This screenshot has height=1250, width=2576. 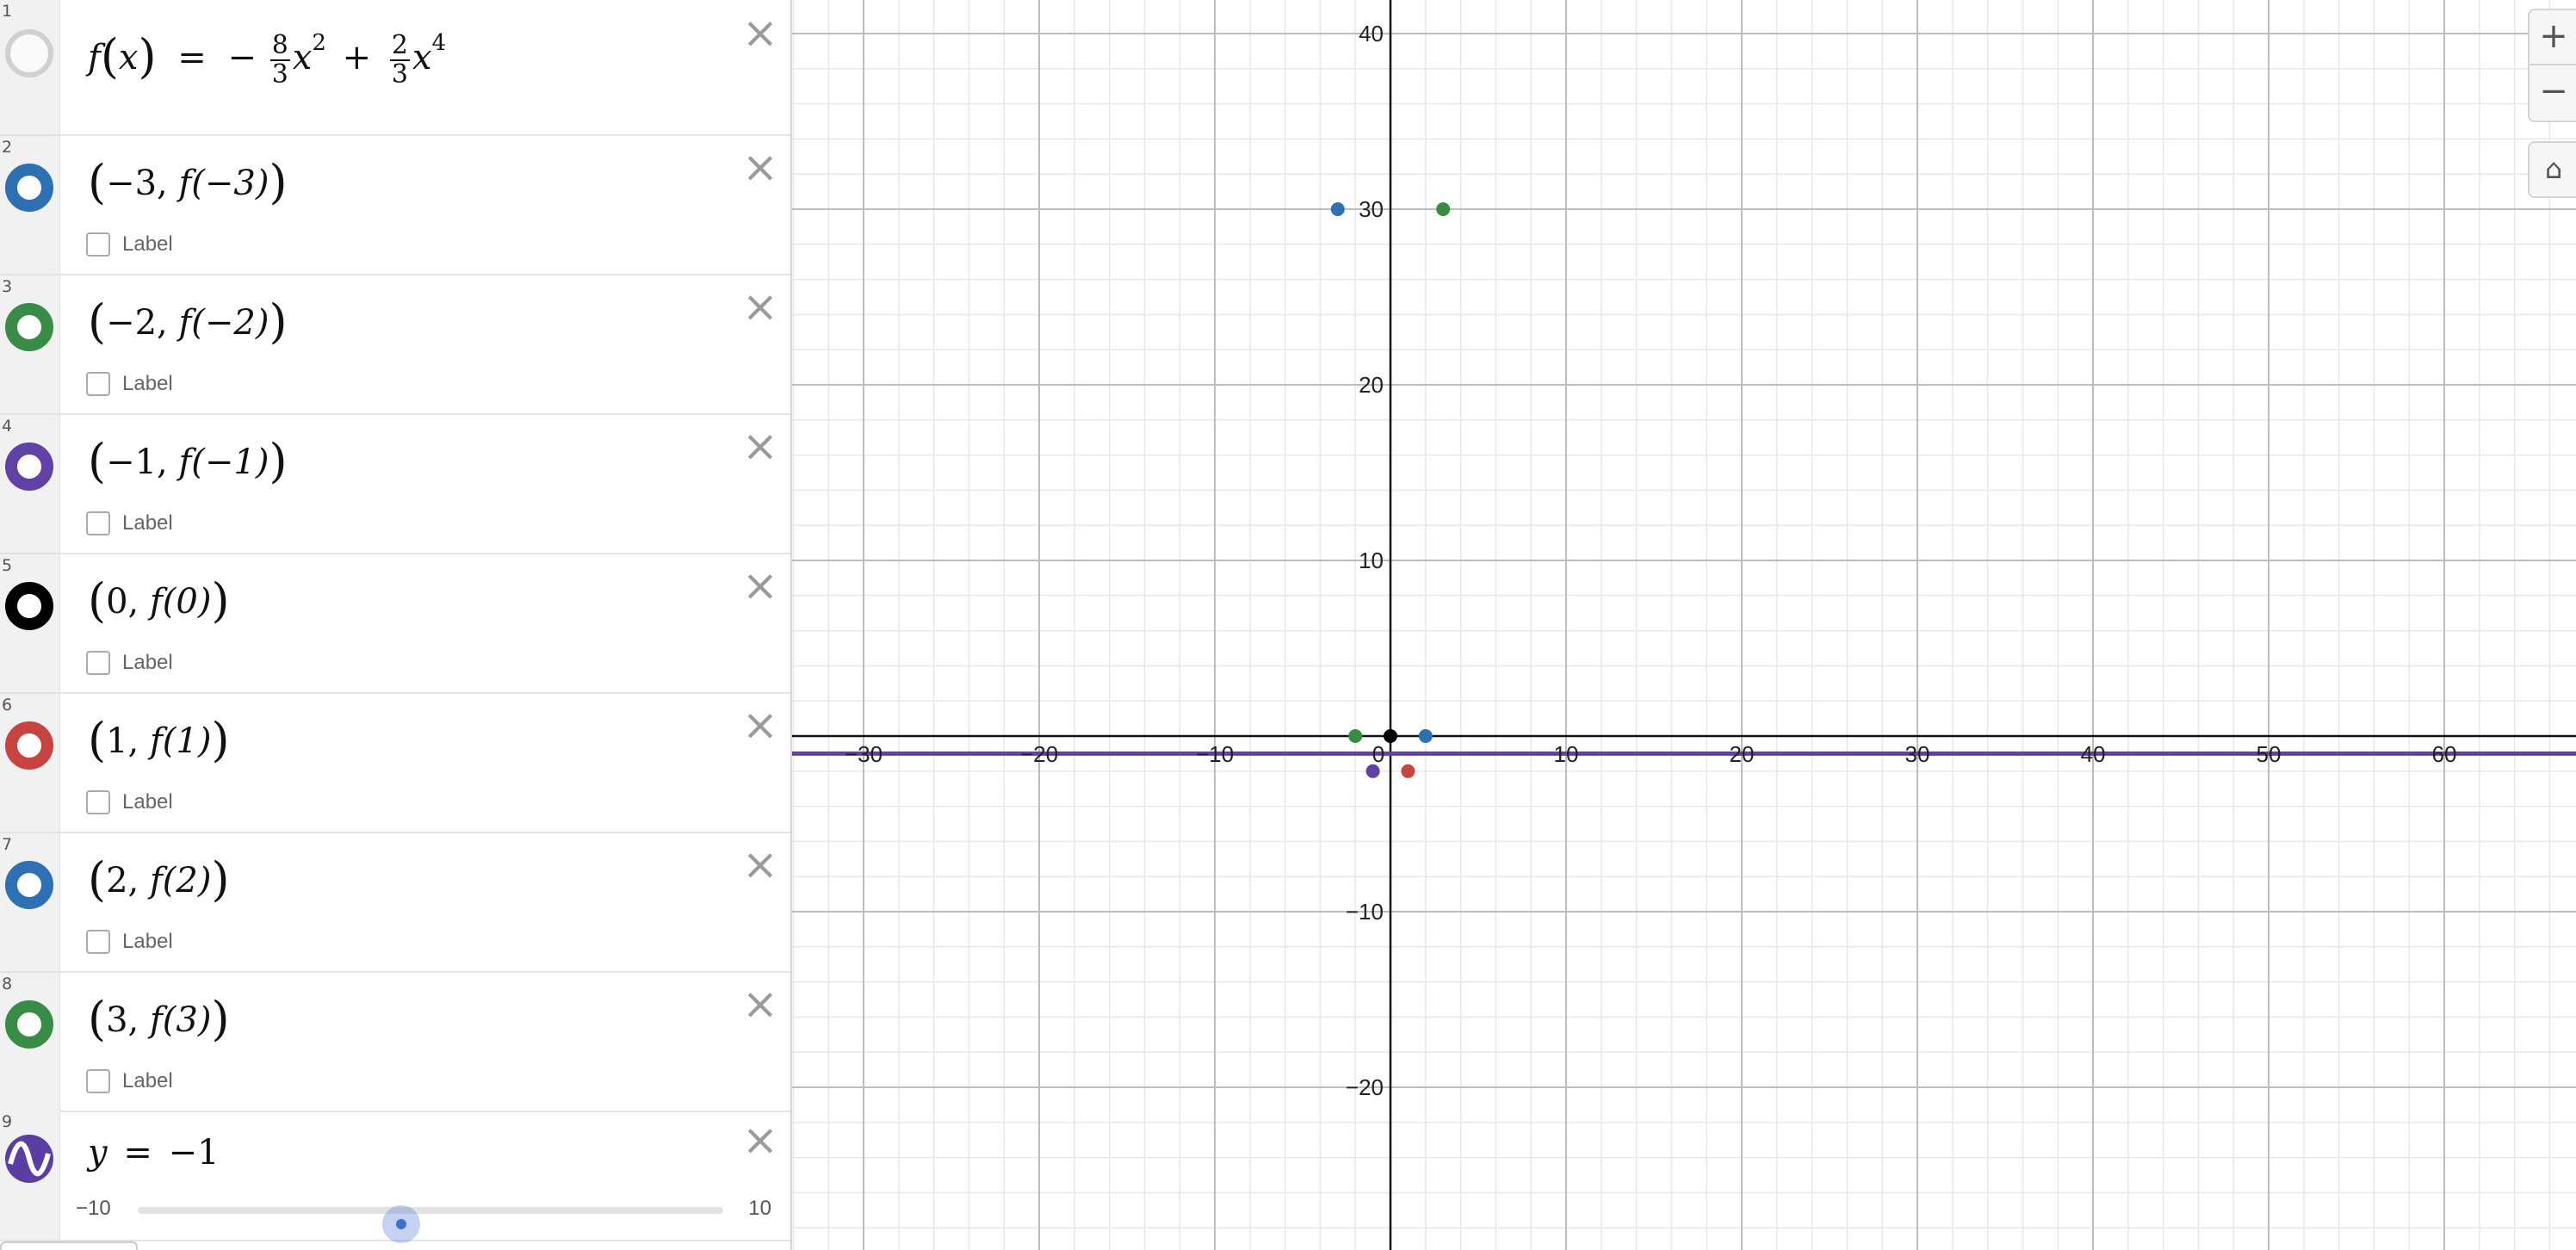 I want to click on point-expression: (−3, f(−3)), so click(x=188, y=182).